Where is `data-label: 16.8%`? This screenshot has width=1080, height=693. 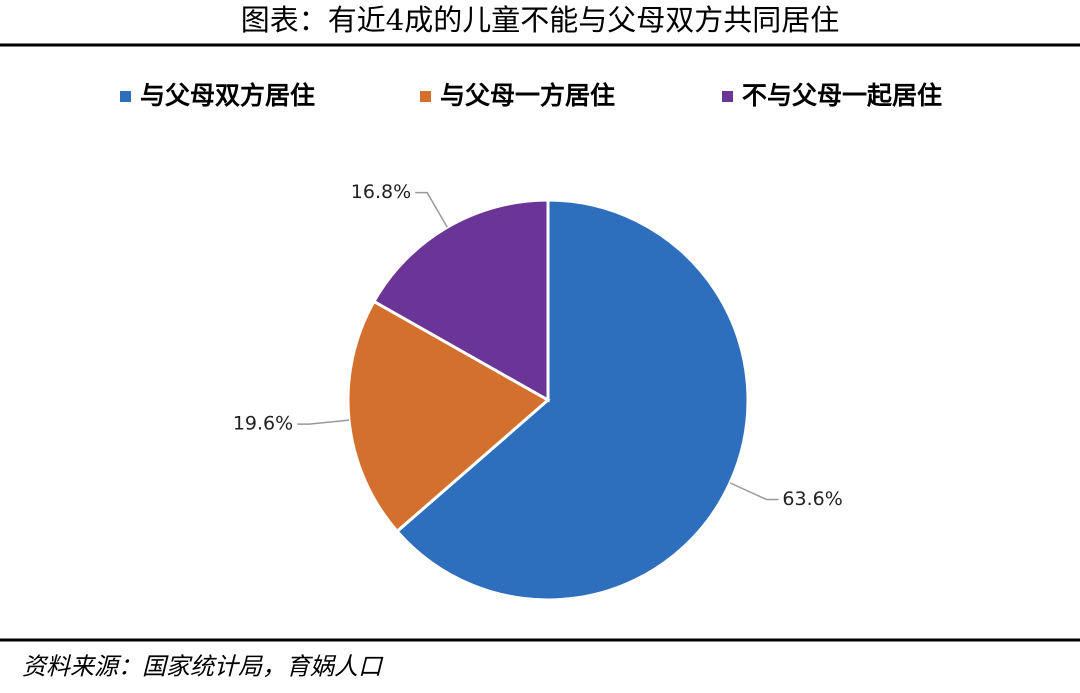
data-label: 16.8% is located at coordinates (381, 192).